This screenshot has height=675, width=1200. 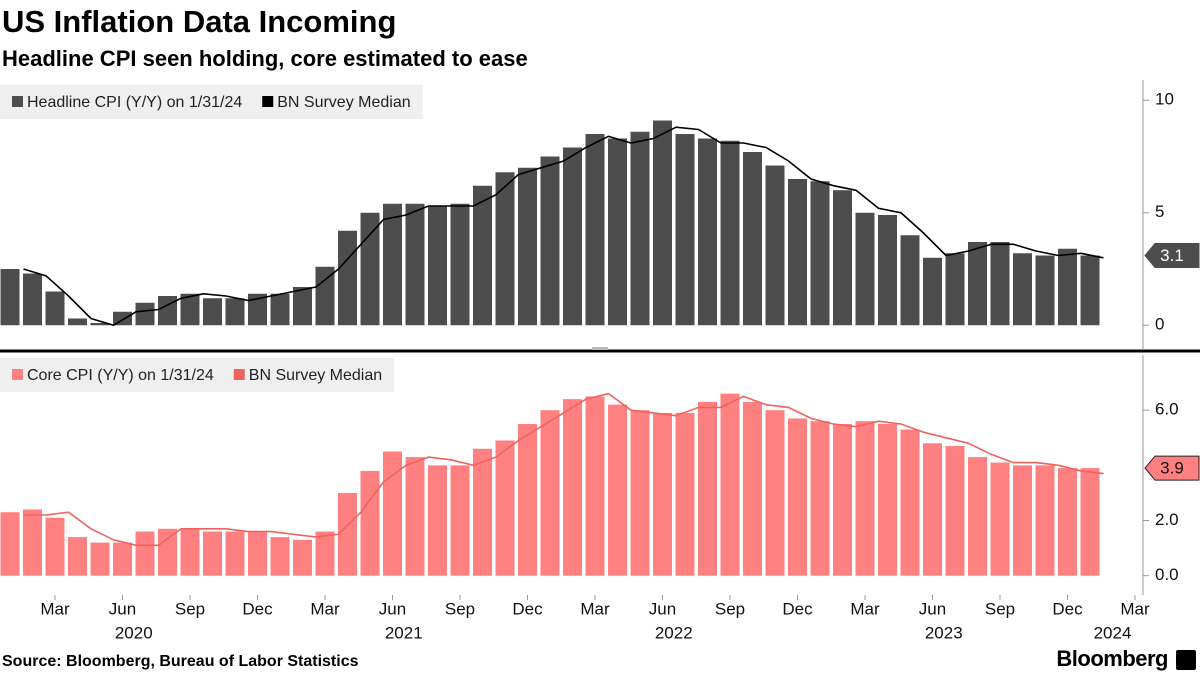 I want to click on logo-icon, so click(x=1186, y=660).